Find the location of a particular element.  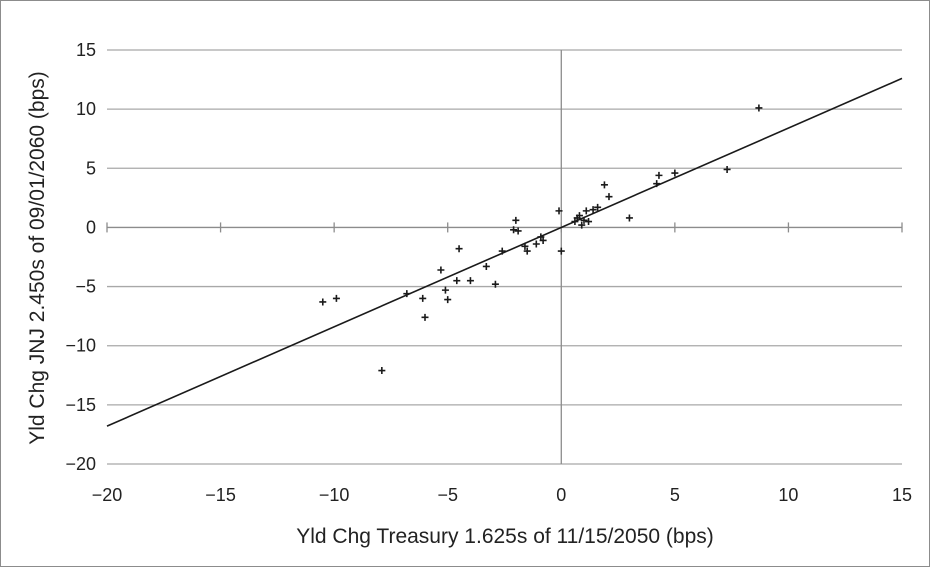

x-tick-label: −10 is located at coordinates (334, 495).